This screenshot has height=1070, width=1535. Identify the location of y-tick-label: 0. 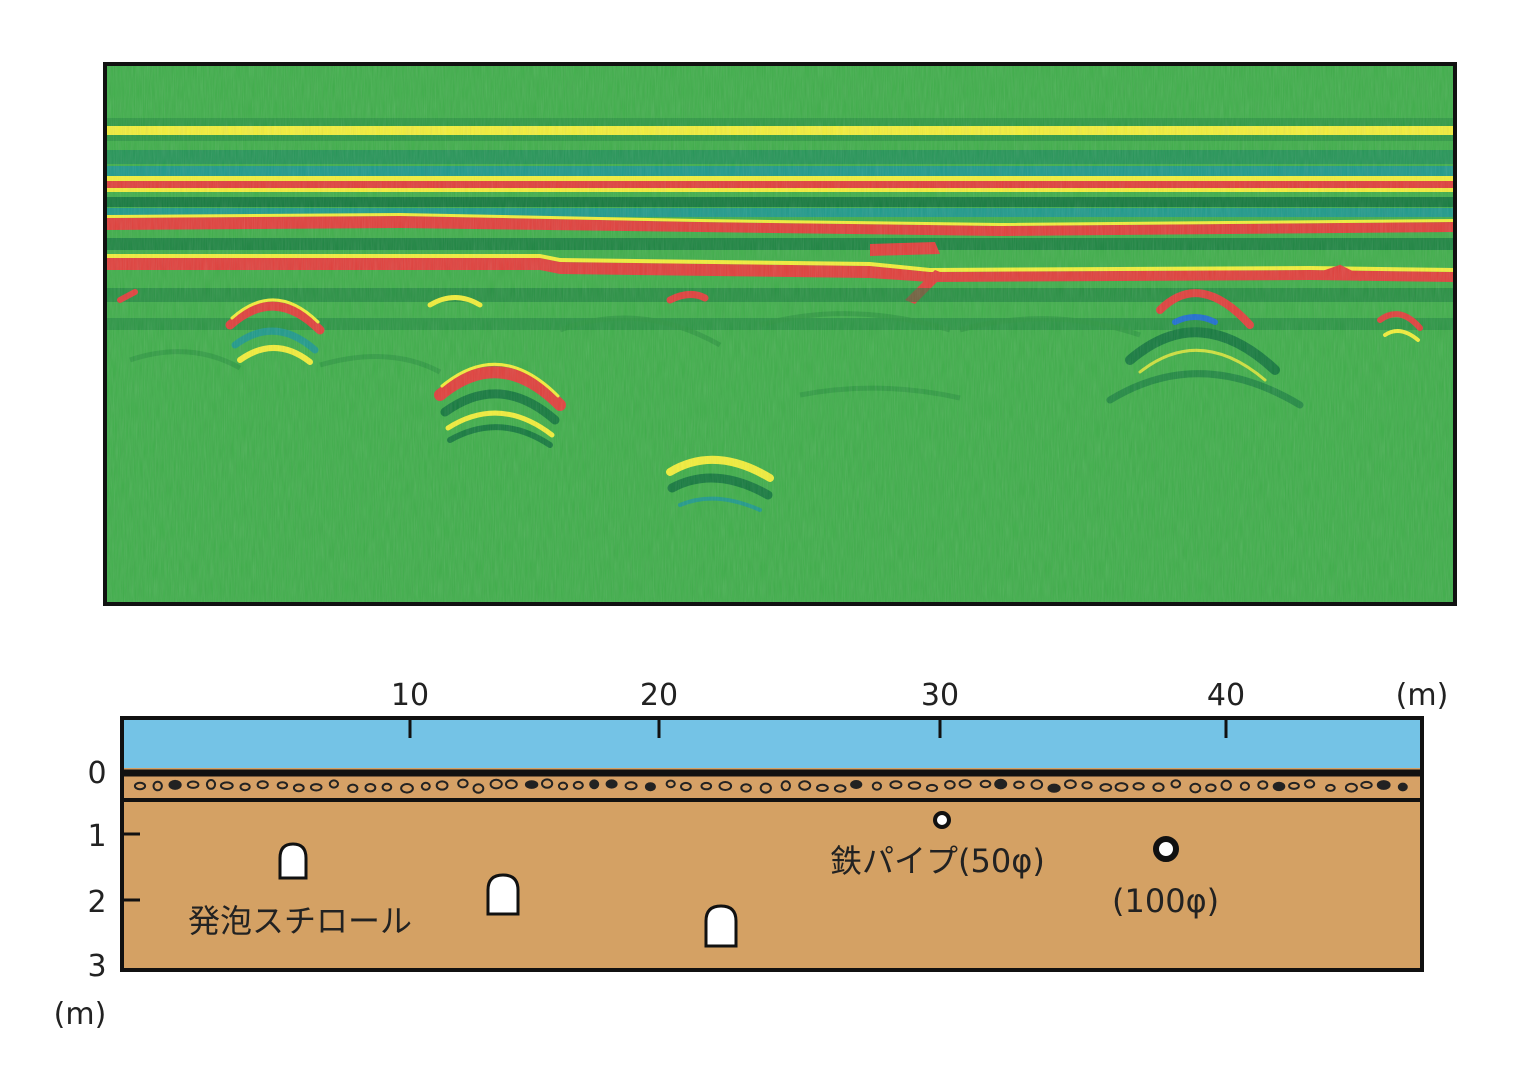
(96, 773).